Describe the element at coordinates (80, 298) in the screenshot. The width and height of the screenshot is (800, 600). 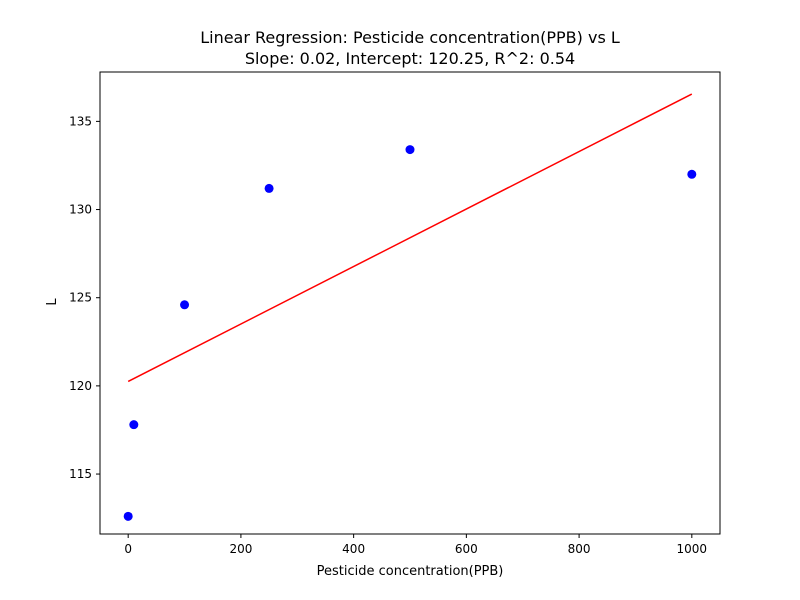
I see `y-tick-label: 125` at that location.